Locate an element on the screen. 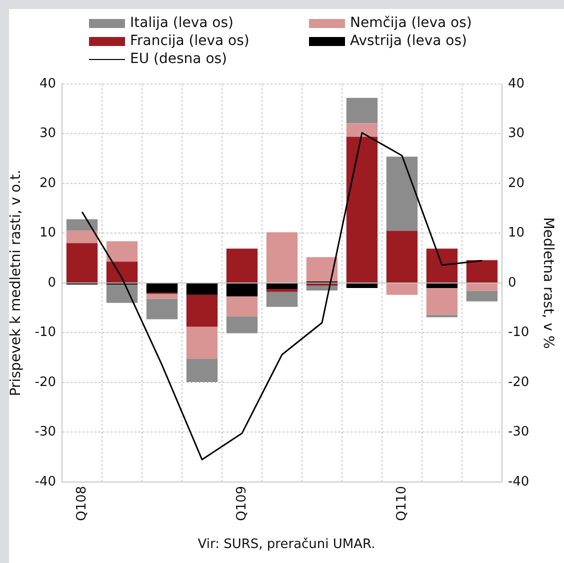 This screenshot has height=563, width=564. y2-tick-label: 40 is located at coordinates (516, 84).